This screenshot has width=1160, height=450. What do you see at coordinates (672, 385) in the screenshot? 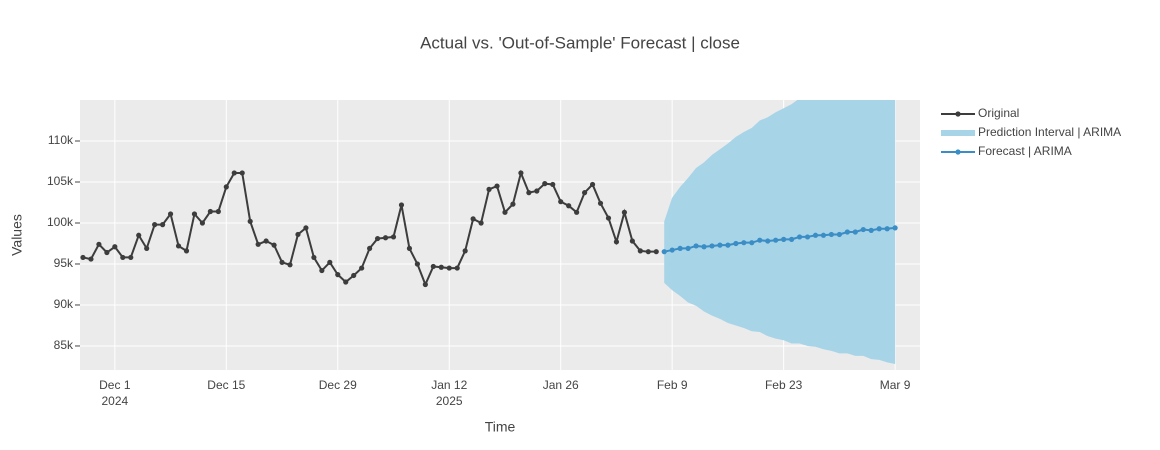
I see `x-tick-label: Feb 9` at bounding box center [672, 385].